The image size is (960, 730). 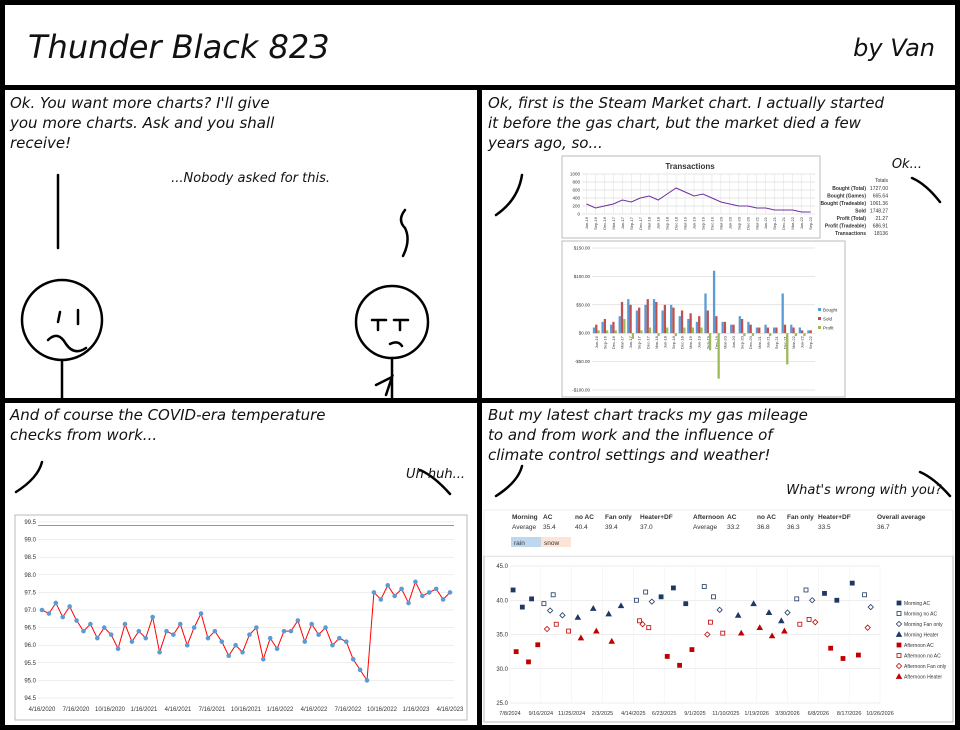 What do you see at coordinates (502, 601) in the screenshot?
I see `y-tick-label: 40.0` at bounding box center [502, 601].